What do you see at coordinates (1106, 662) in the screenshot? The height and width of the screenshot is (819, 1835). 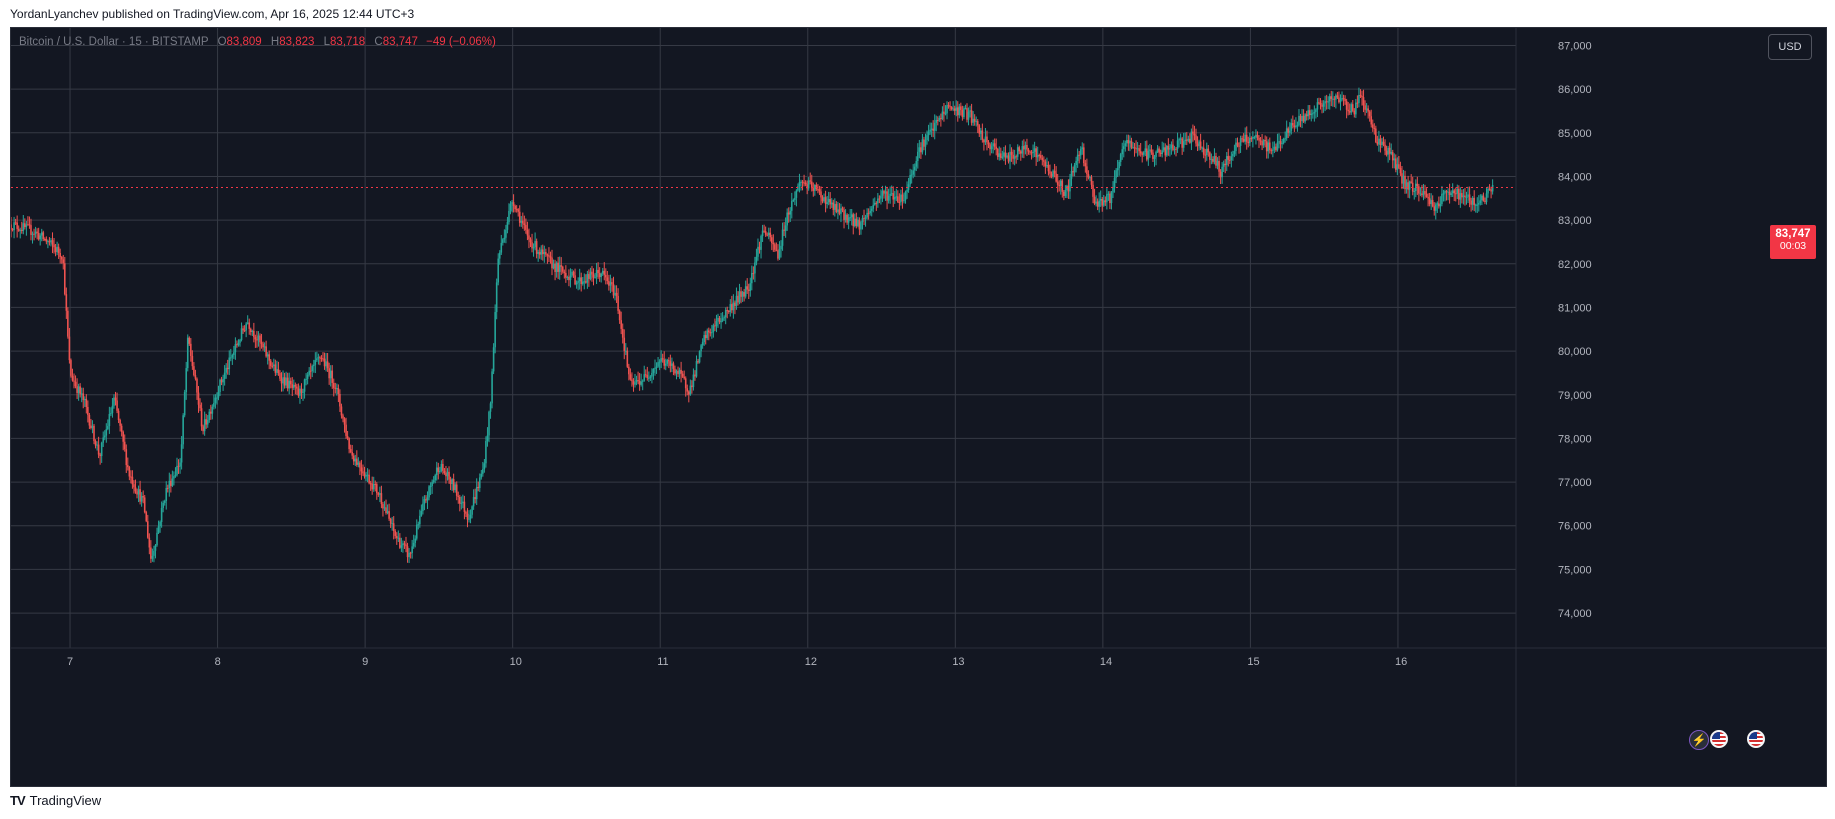 I see `x-tick-label: 14` at bounding box center [1106, 662].